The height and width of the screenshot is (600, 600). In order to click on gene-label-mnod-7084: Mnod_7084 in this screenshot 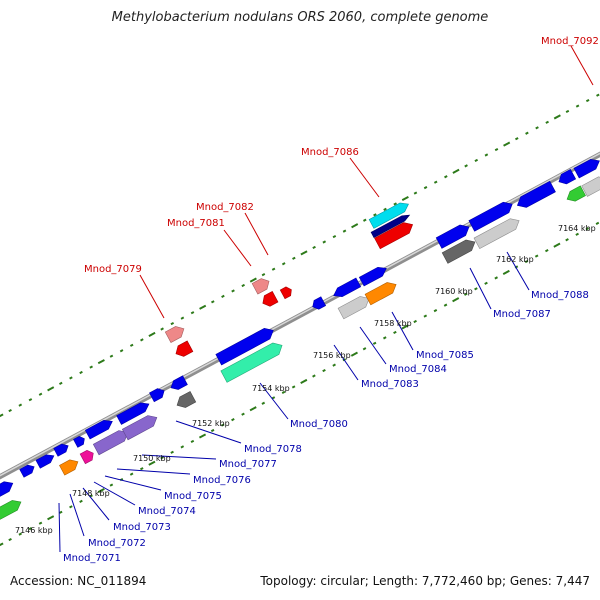, I will do `click(418, 369)`.